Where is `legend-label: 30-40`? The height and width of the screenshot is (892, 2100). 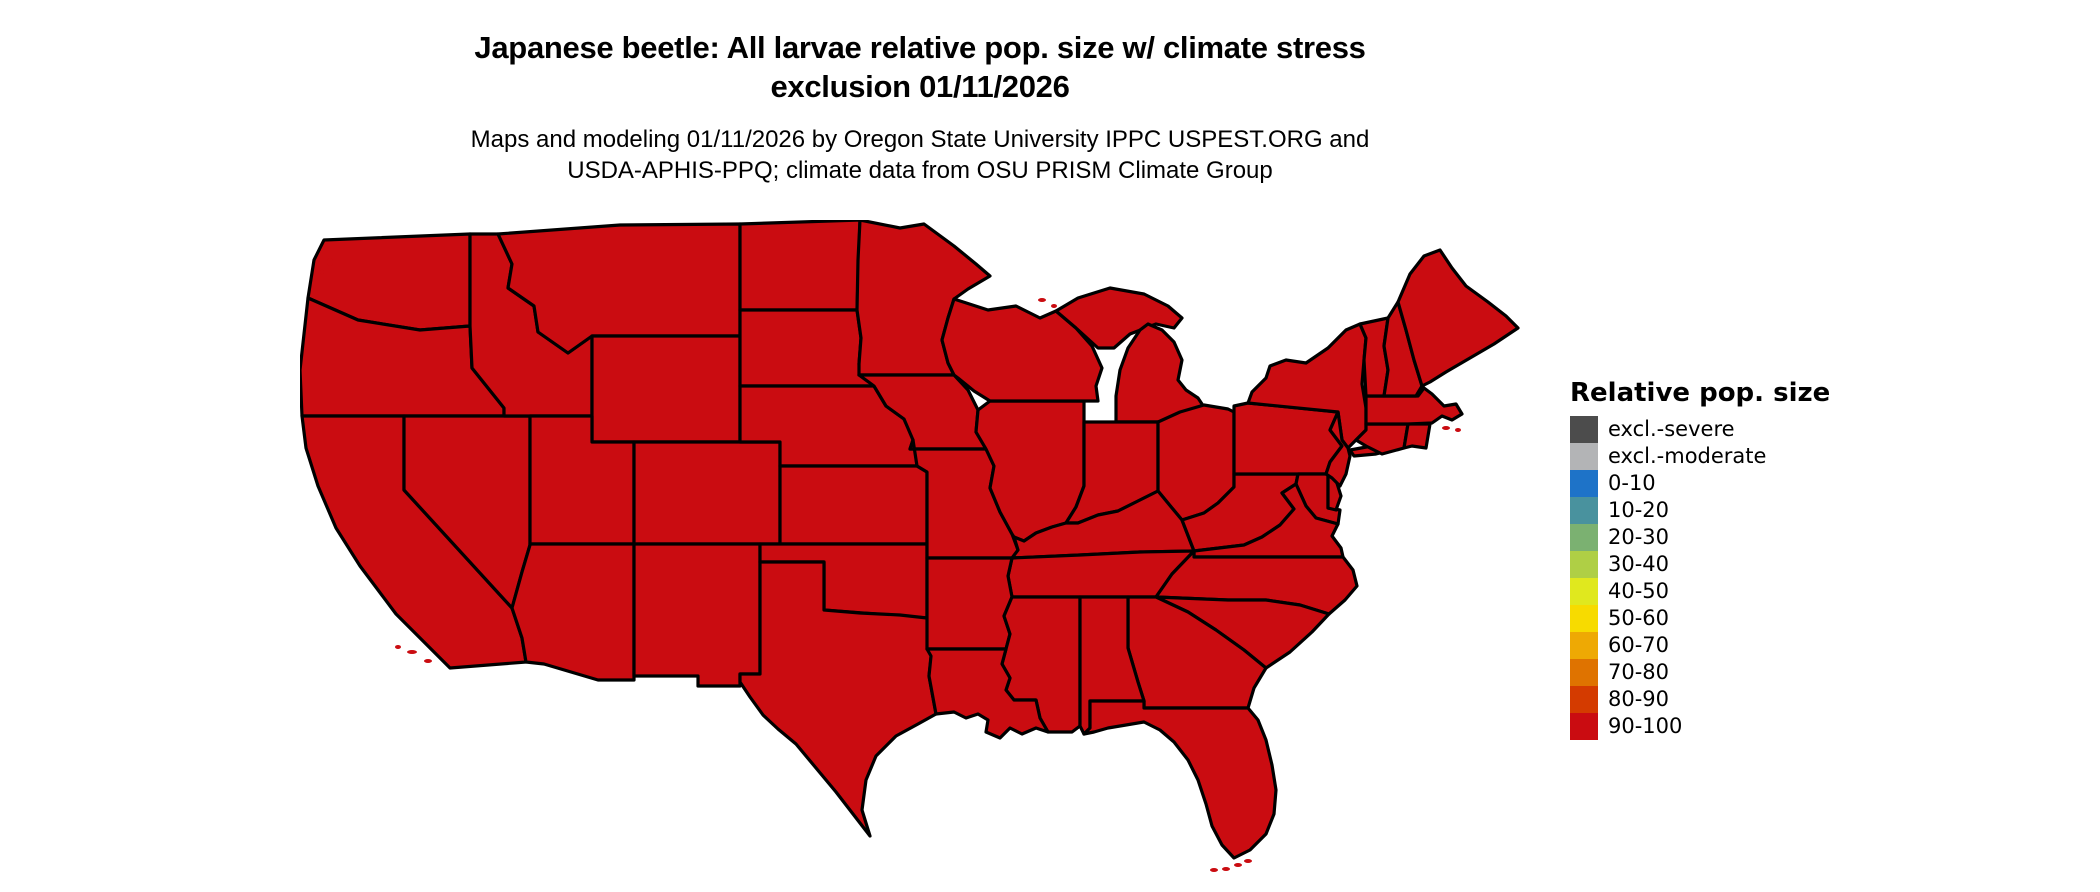
legend-label: 30-40 is located at coordinates (1639, 564).